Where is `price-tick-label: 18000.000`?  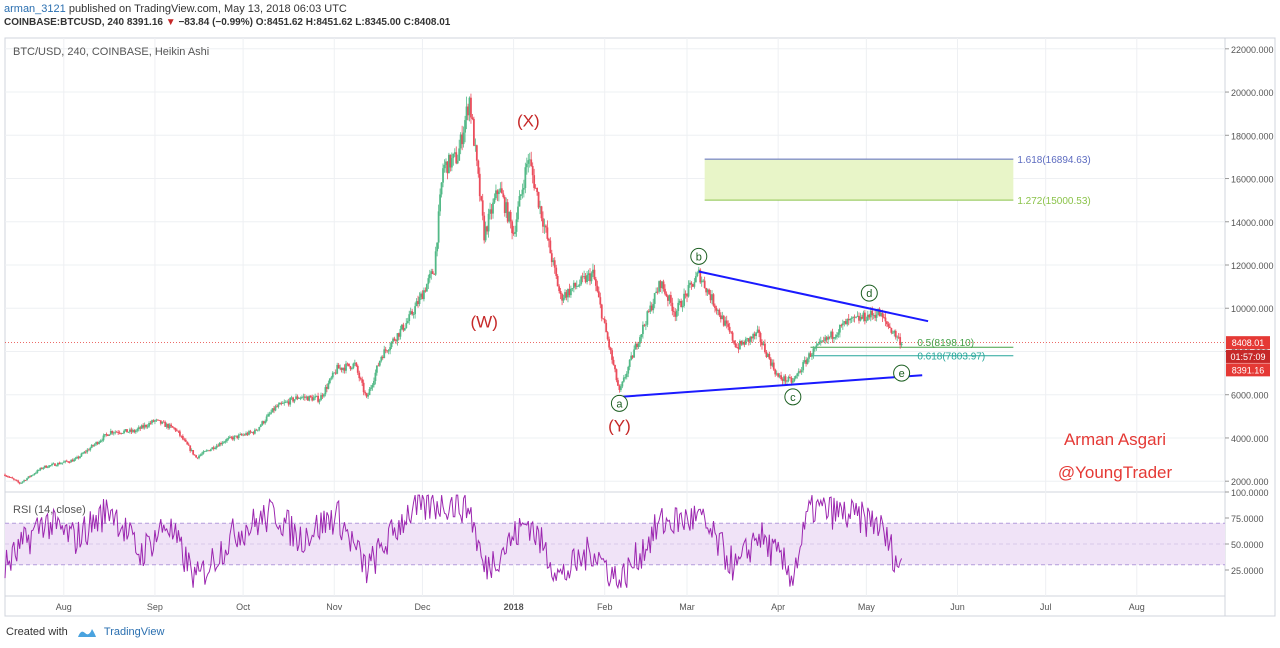 price-tick-label: 18000.000 is located at coordinates (1252, 136).